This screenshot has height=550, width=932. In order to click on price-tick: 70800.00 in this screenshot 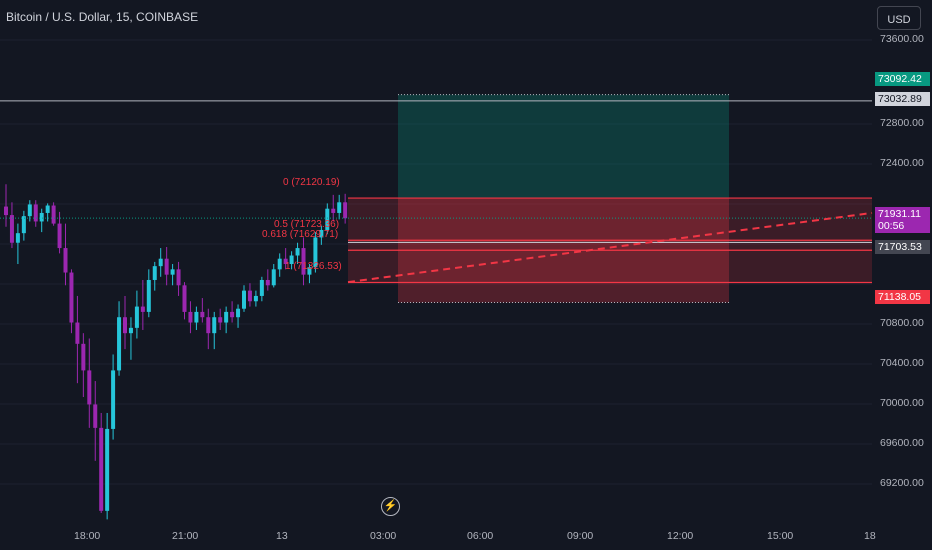, I will do `click(902, 323)`.